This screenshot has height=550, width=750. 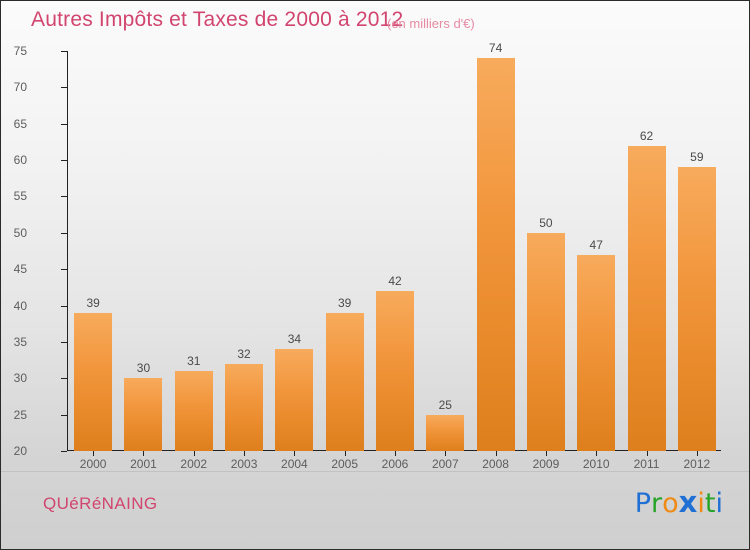 I want to click on bar-value-label: 31, so click(x=194, y=361).